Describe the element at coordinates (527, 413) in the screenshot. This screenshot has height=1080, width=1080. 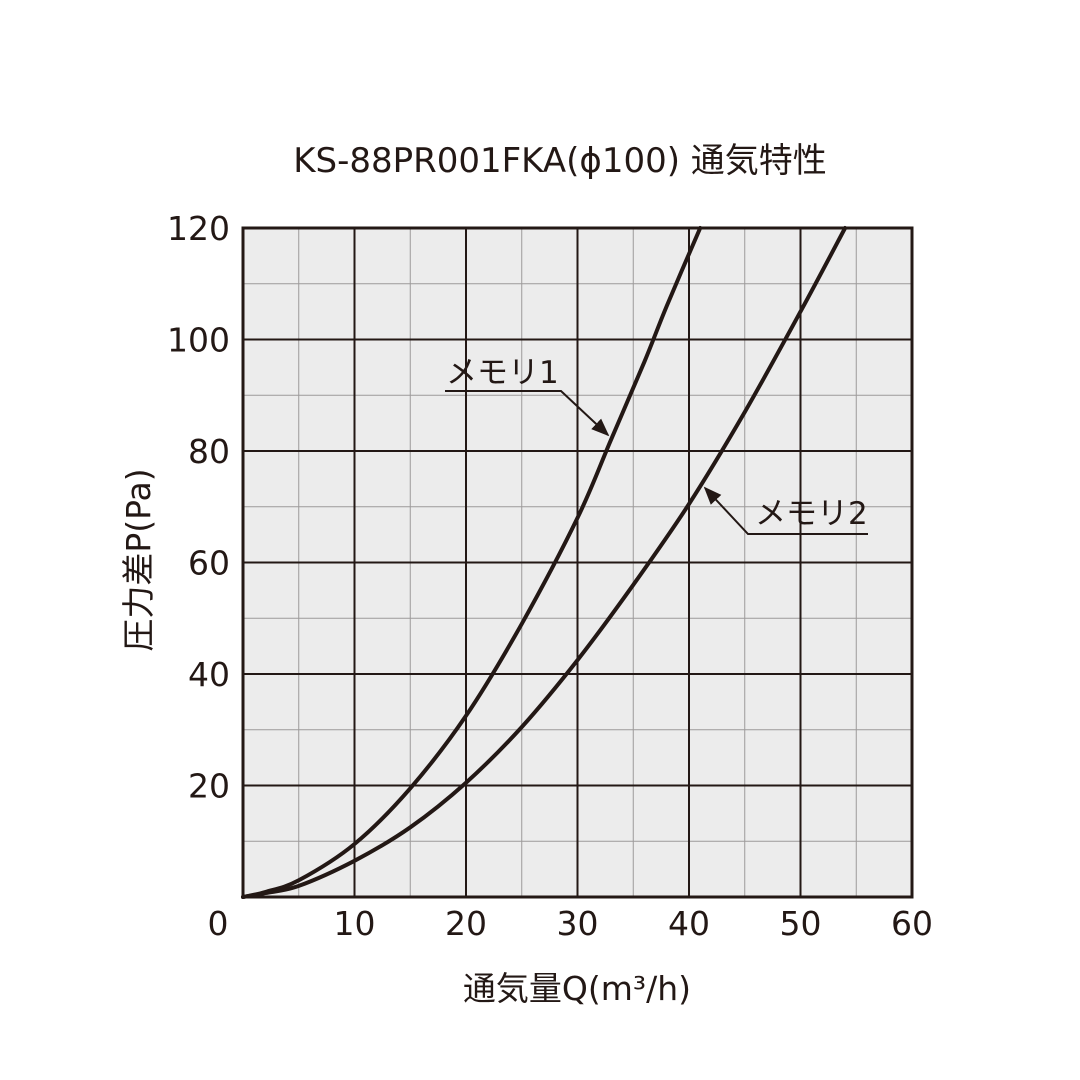
I see `leader-line-memori1` at that location.